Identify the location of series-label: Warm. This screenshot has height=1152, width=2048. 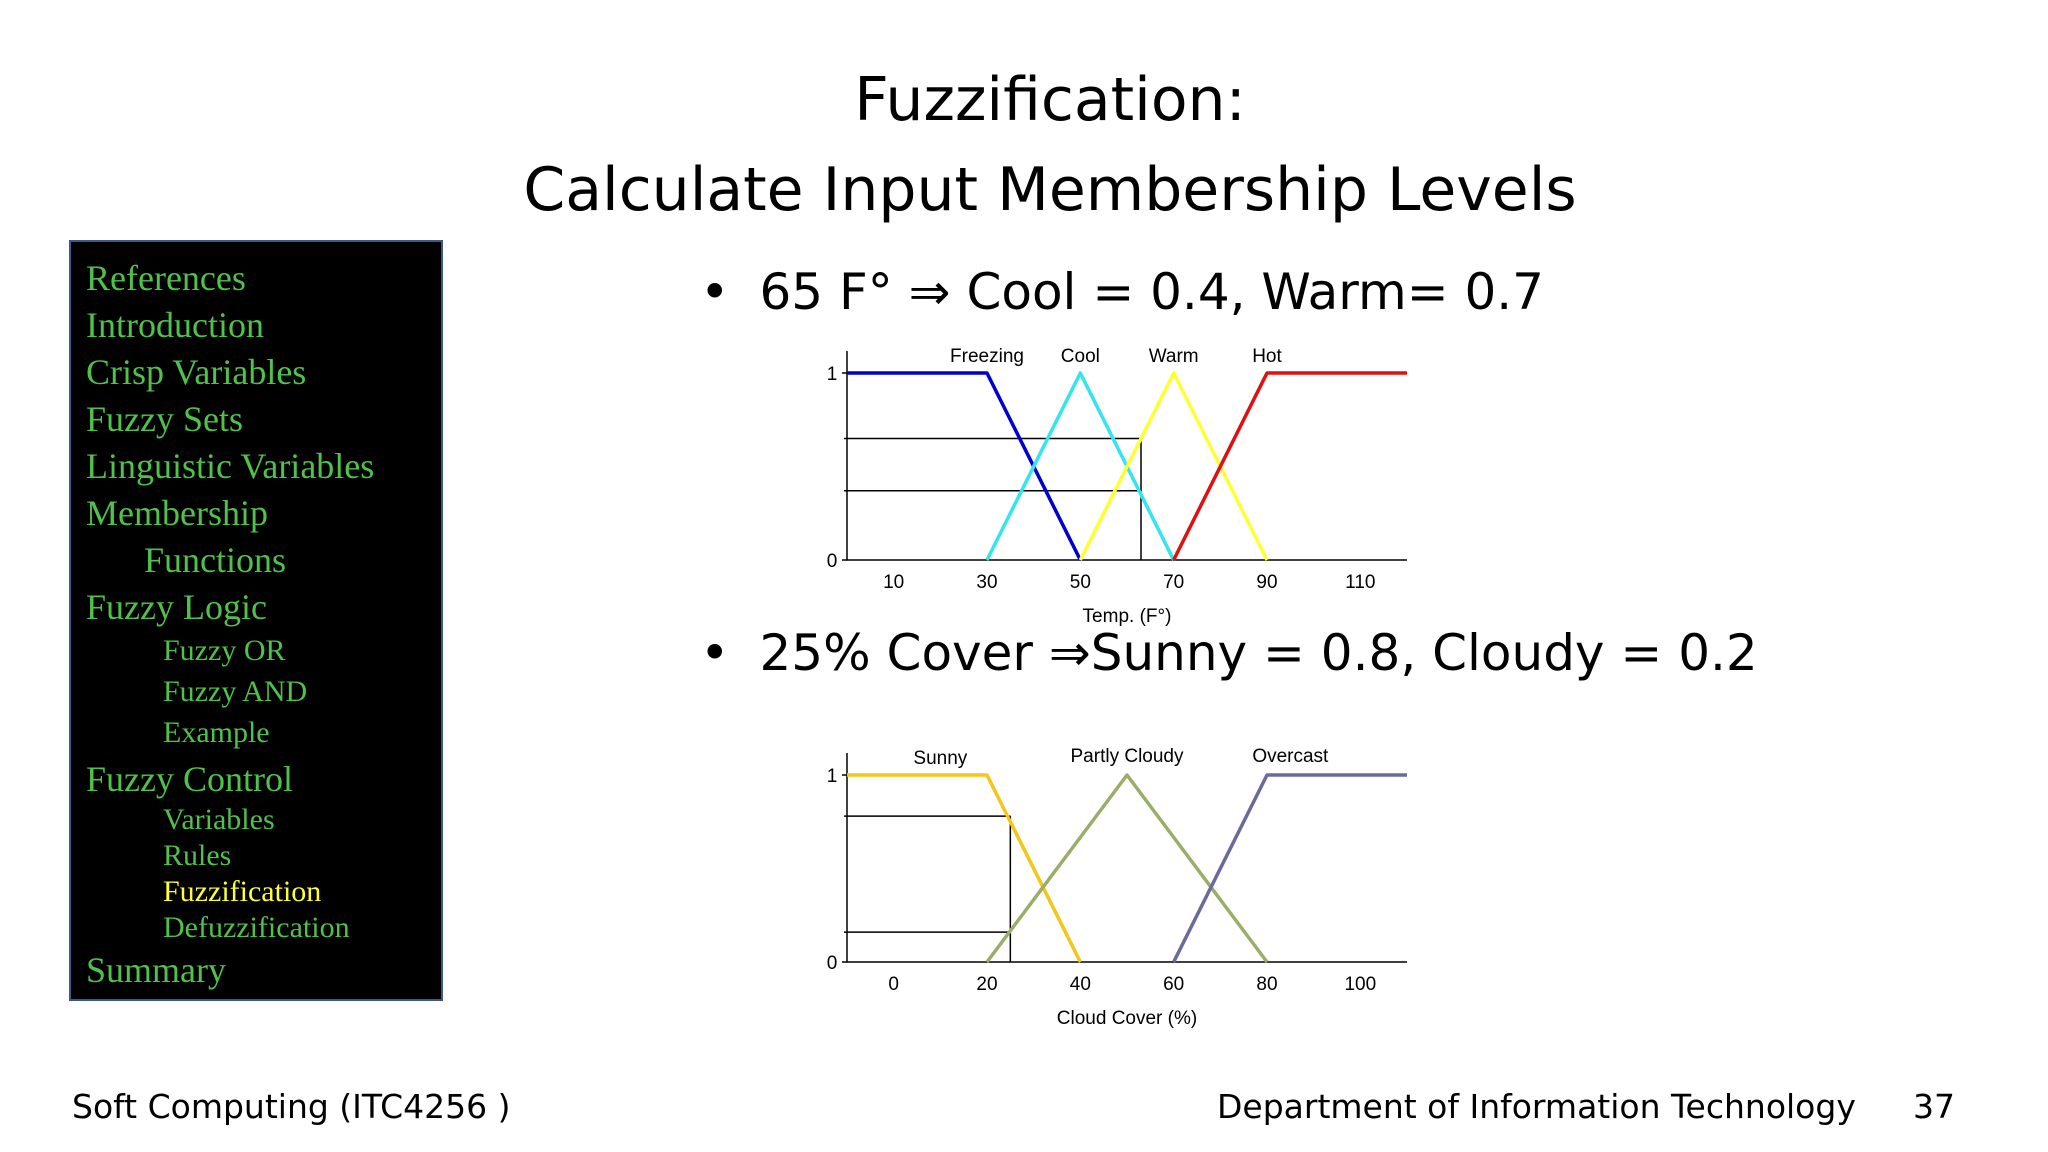
(1174, 356).